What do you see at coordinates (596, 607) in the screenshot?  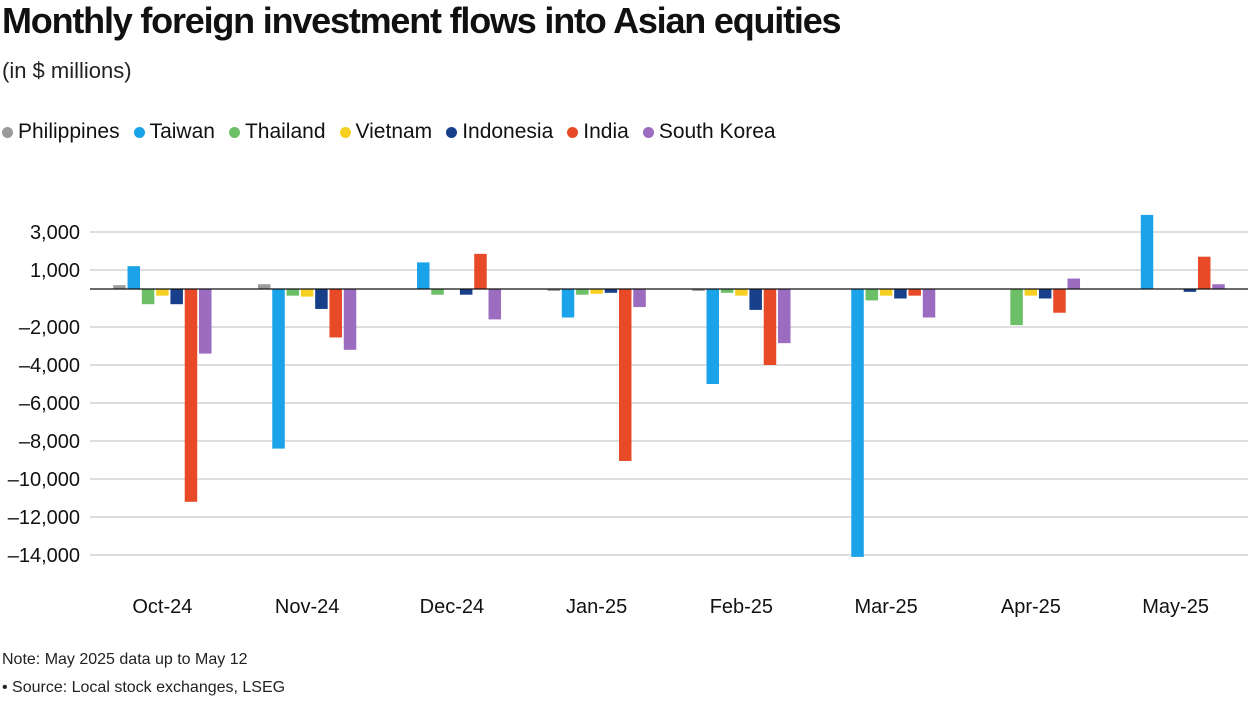 I see `x-tick-label: Jan-25` at bounding box center [596, 607].